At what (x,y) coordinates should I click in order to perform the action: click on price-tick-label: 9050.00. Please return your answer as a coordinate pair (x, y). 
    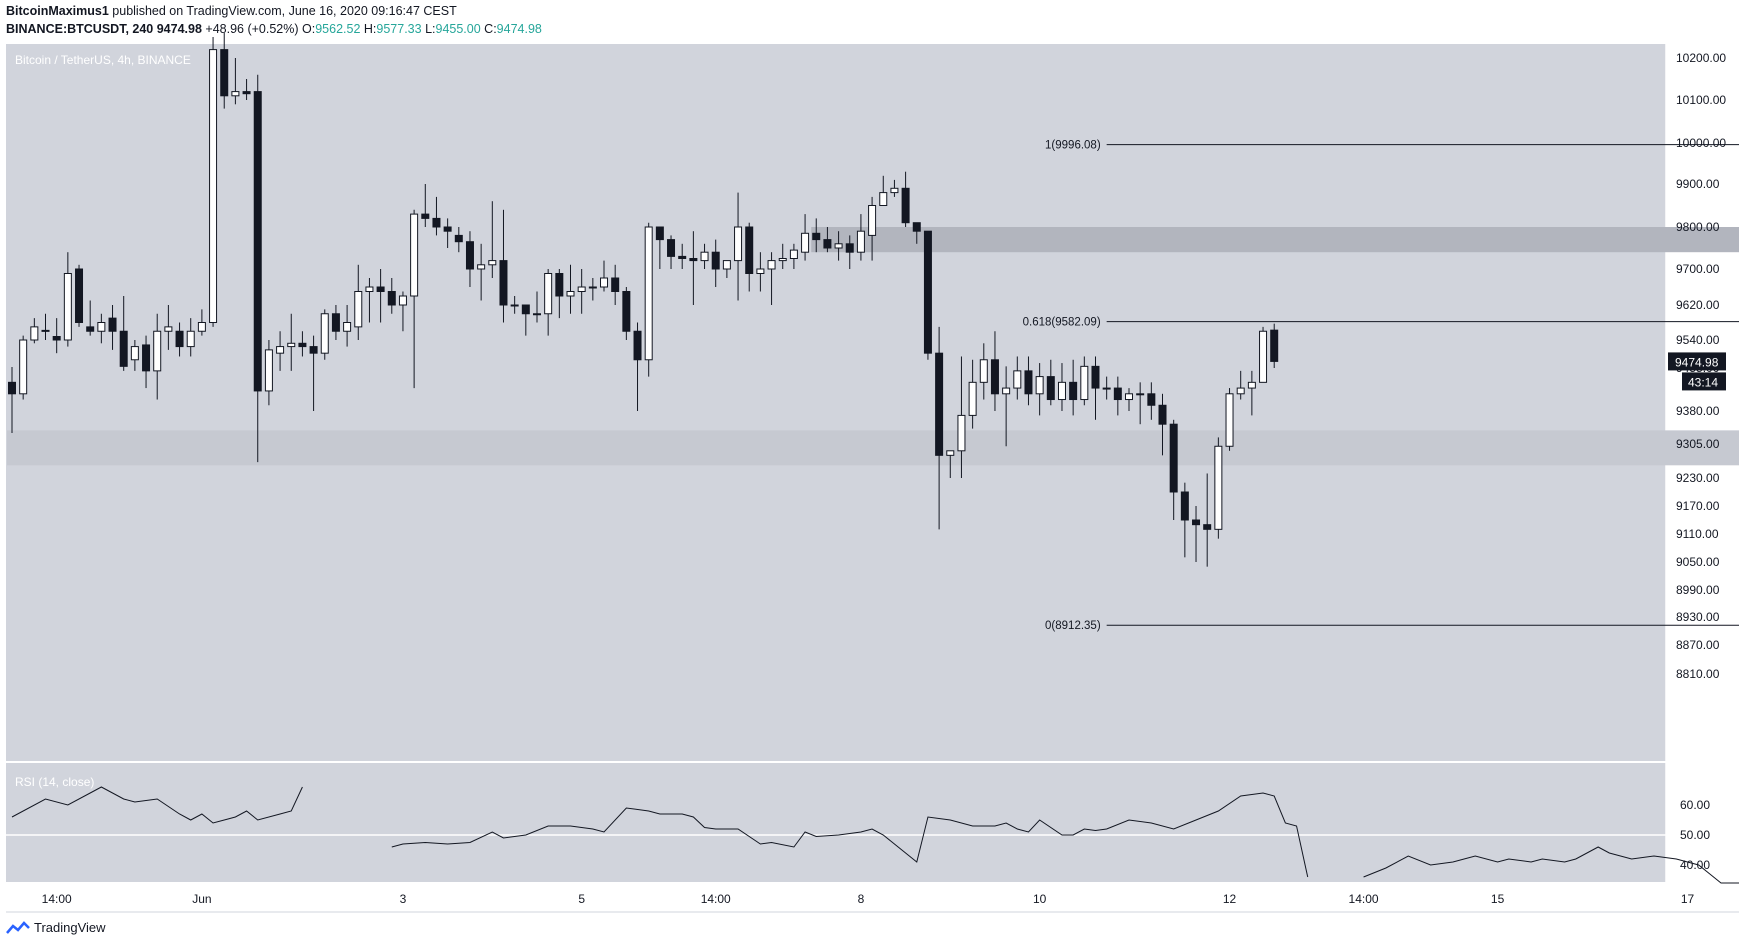
    Looking at the image, I should click on (1698, 562).